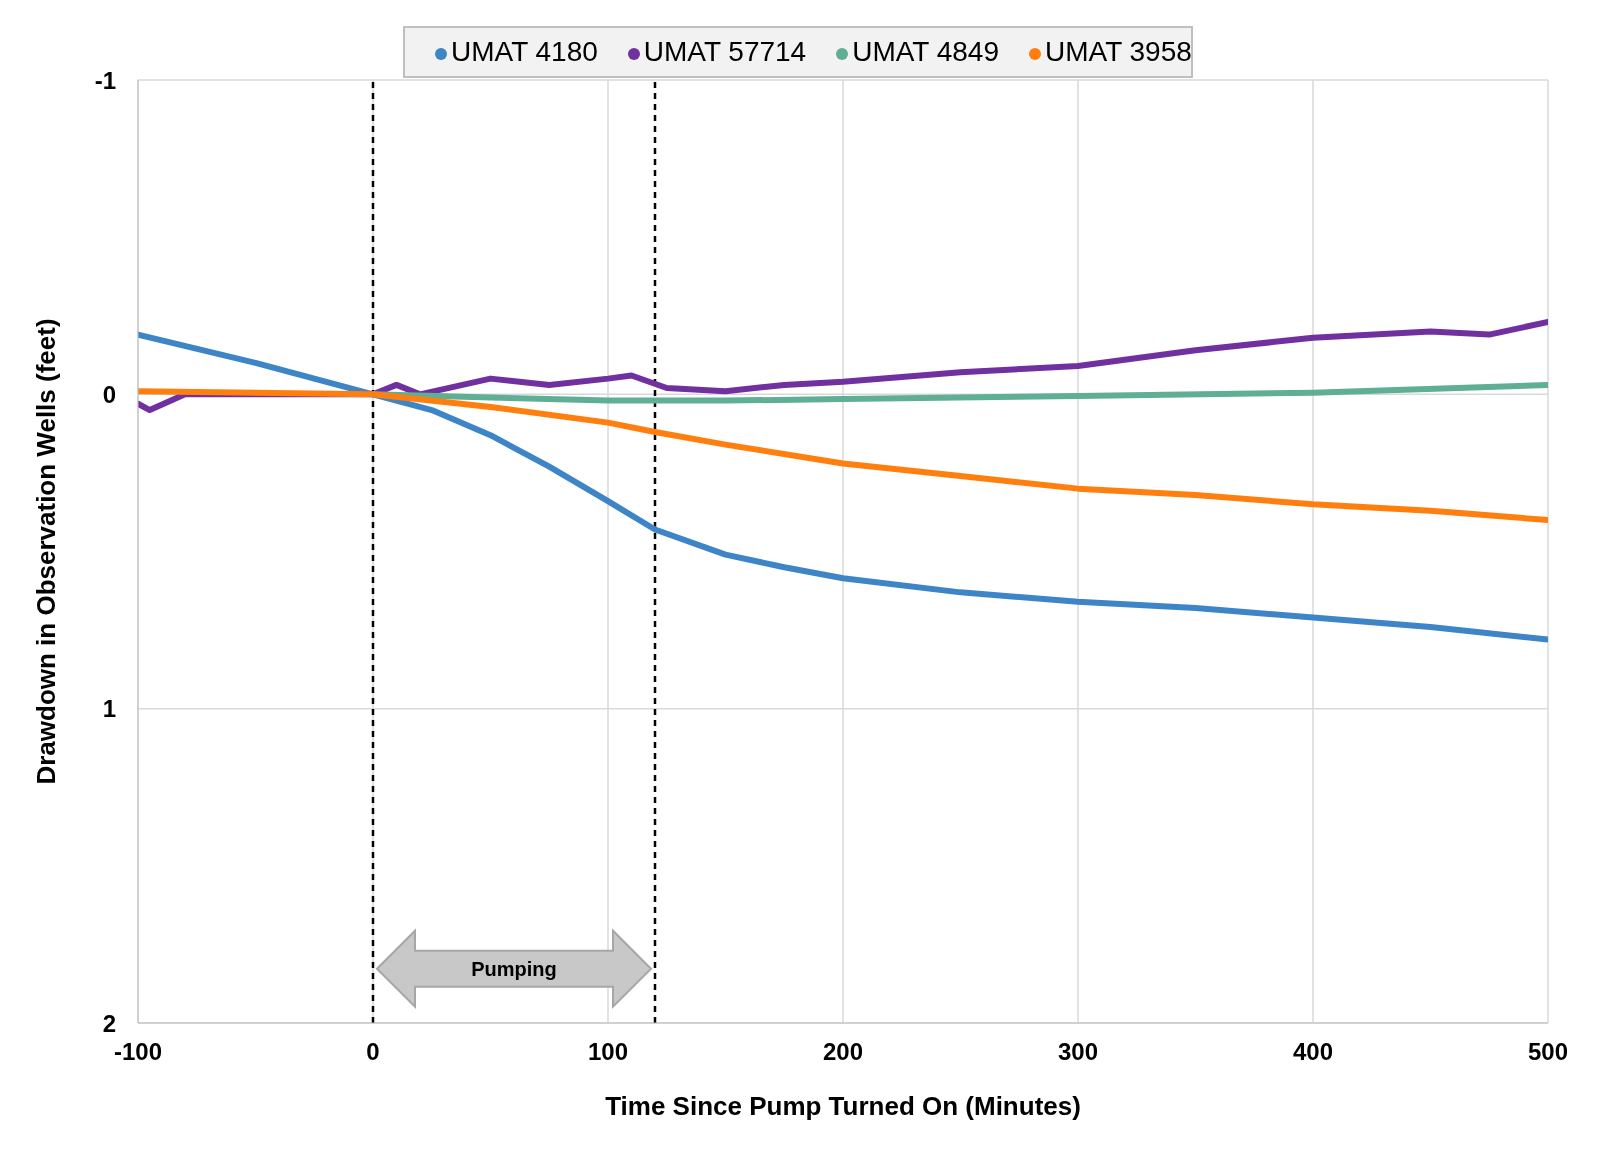  I want to click on x-tick-label: 200, so click(843, 1052).